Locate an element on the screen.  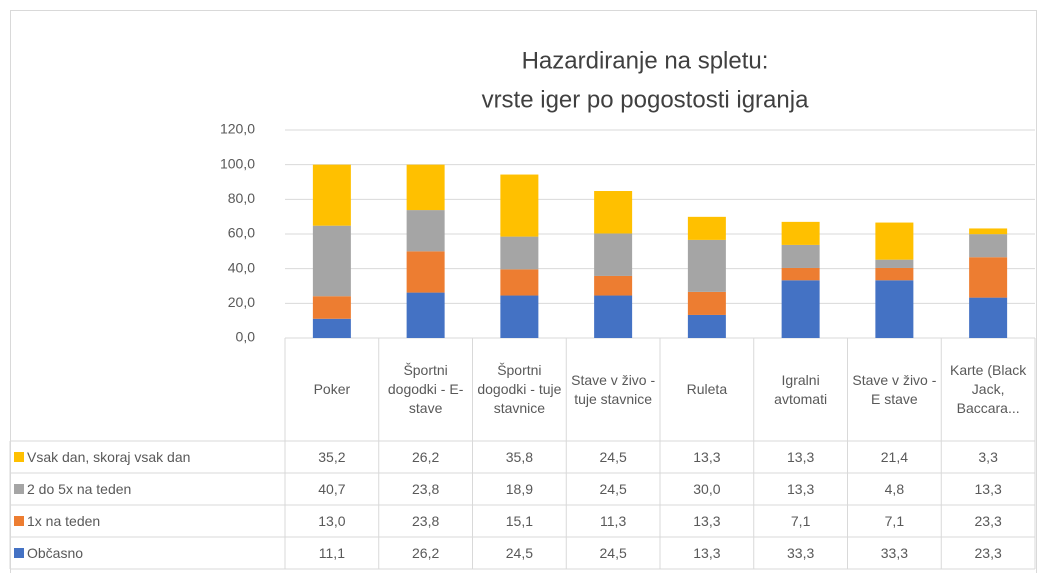
category-label: Športni dogodki - E-stave is located at coordinates (425, 389).